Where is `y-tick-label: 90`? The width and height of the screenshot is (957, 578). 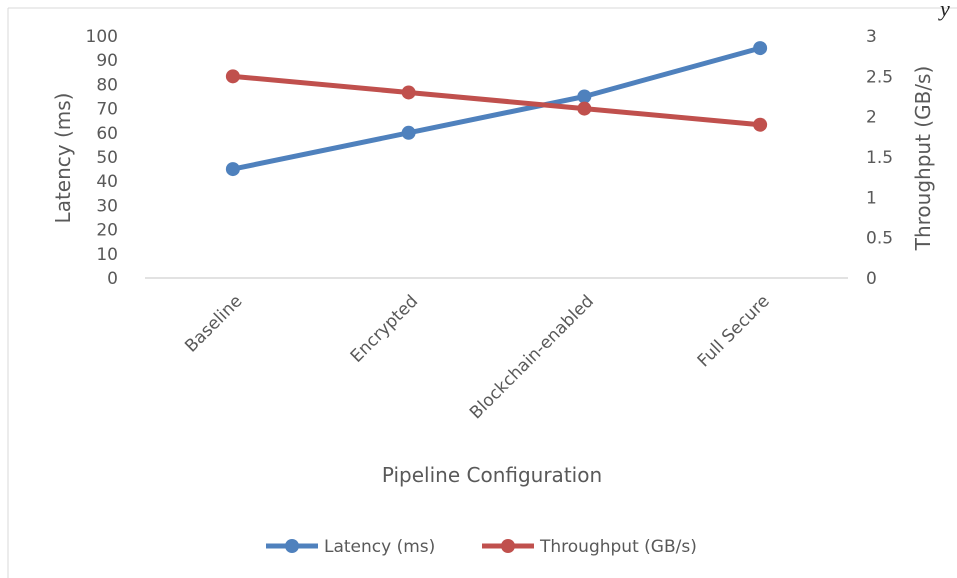
y-tick-label: 90 is located at coordinates (107, 61).